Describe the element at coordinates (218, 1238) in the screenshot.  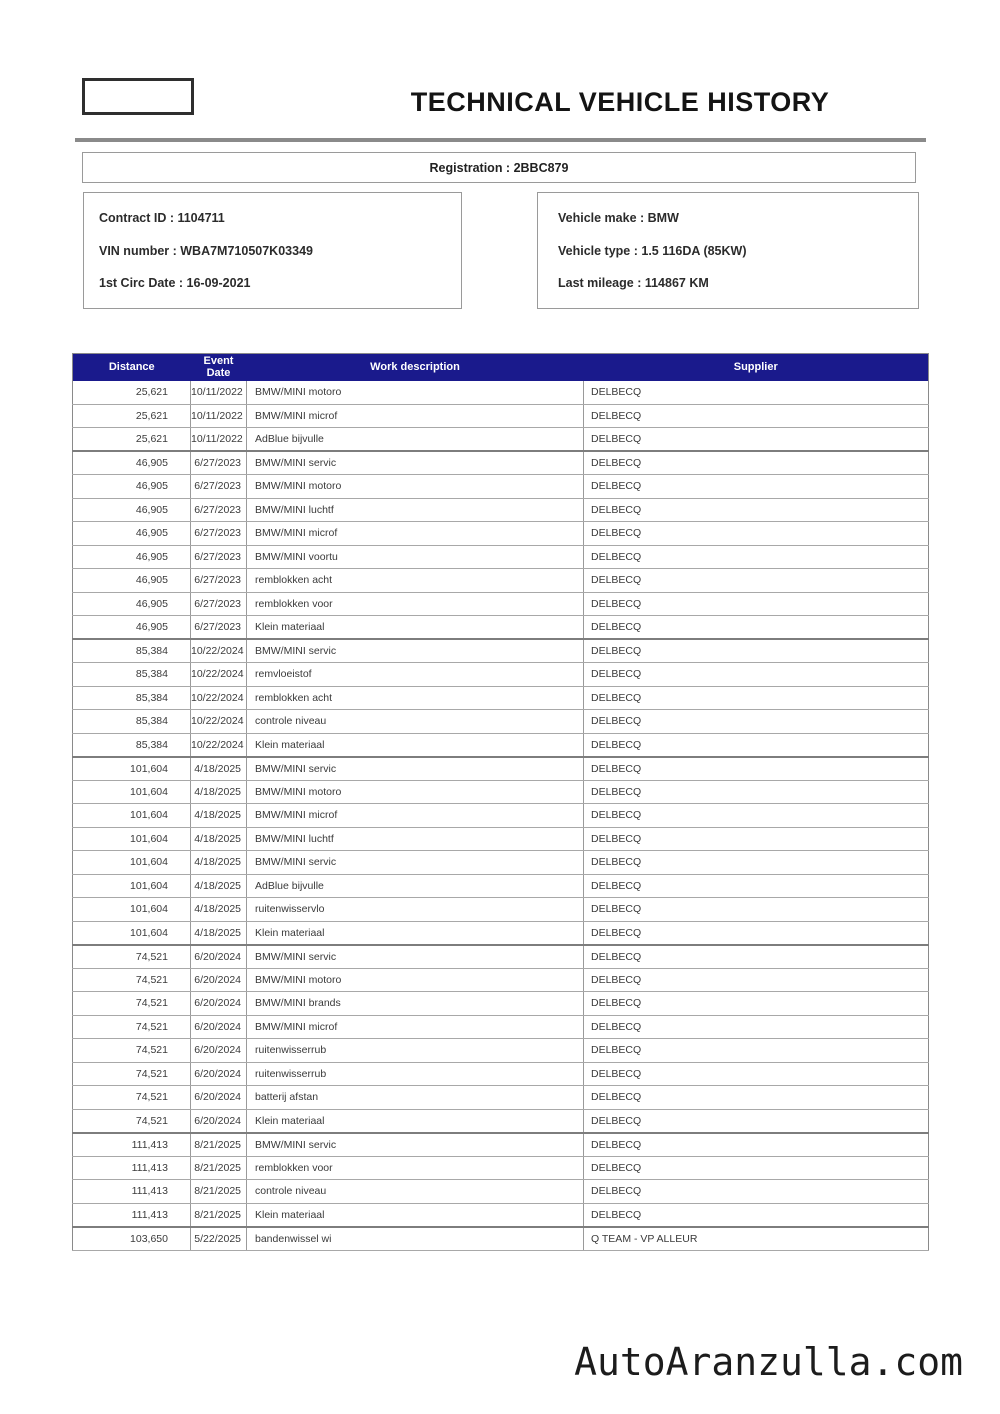
I see `cell-date: 5/22/2025` at that location.